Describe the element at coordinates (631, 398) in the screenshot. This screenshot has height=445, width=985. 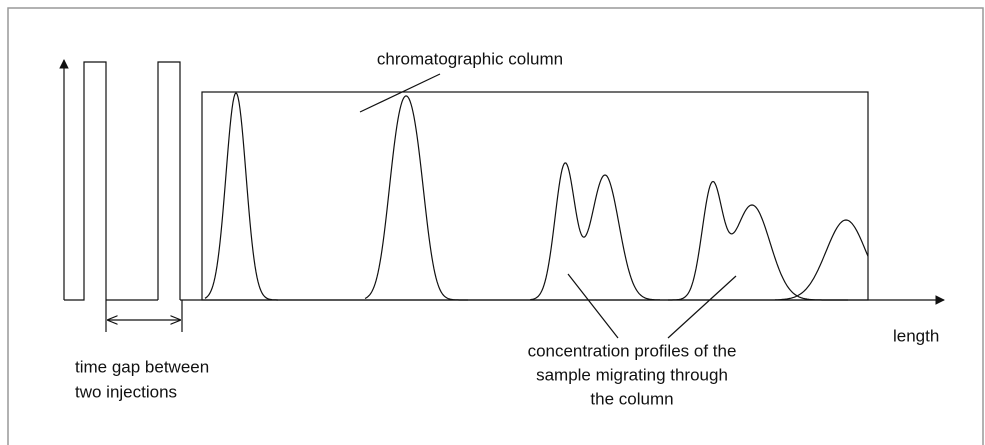
I see `label: the column` at that location.